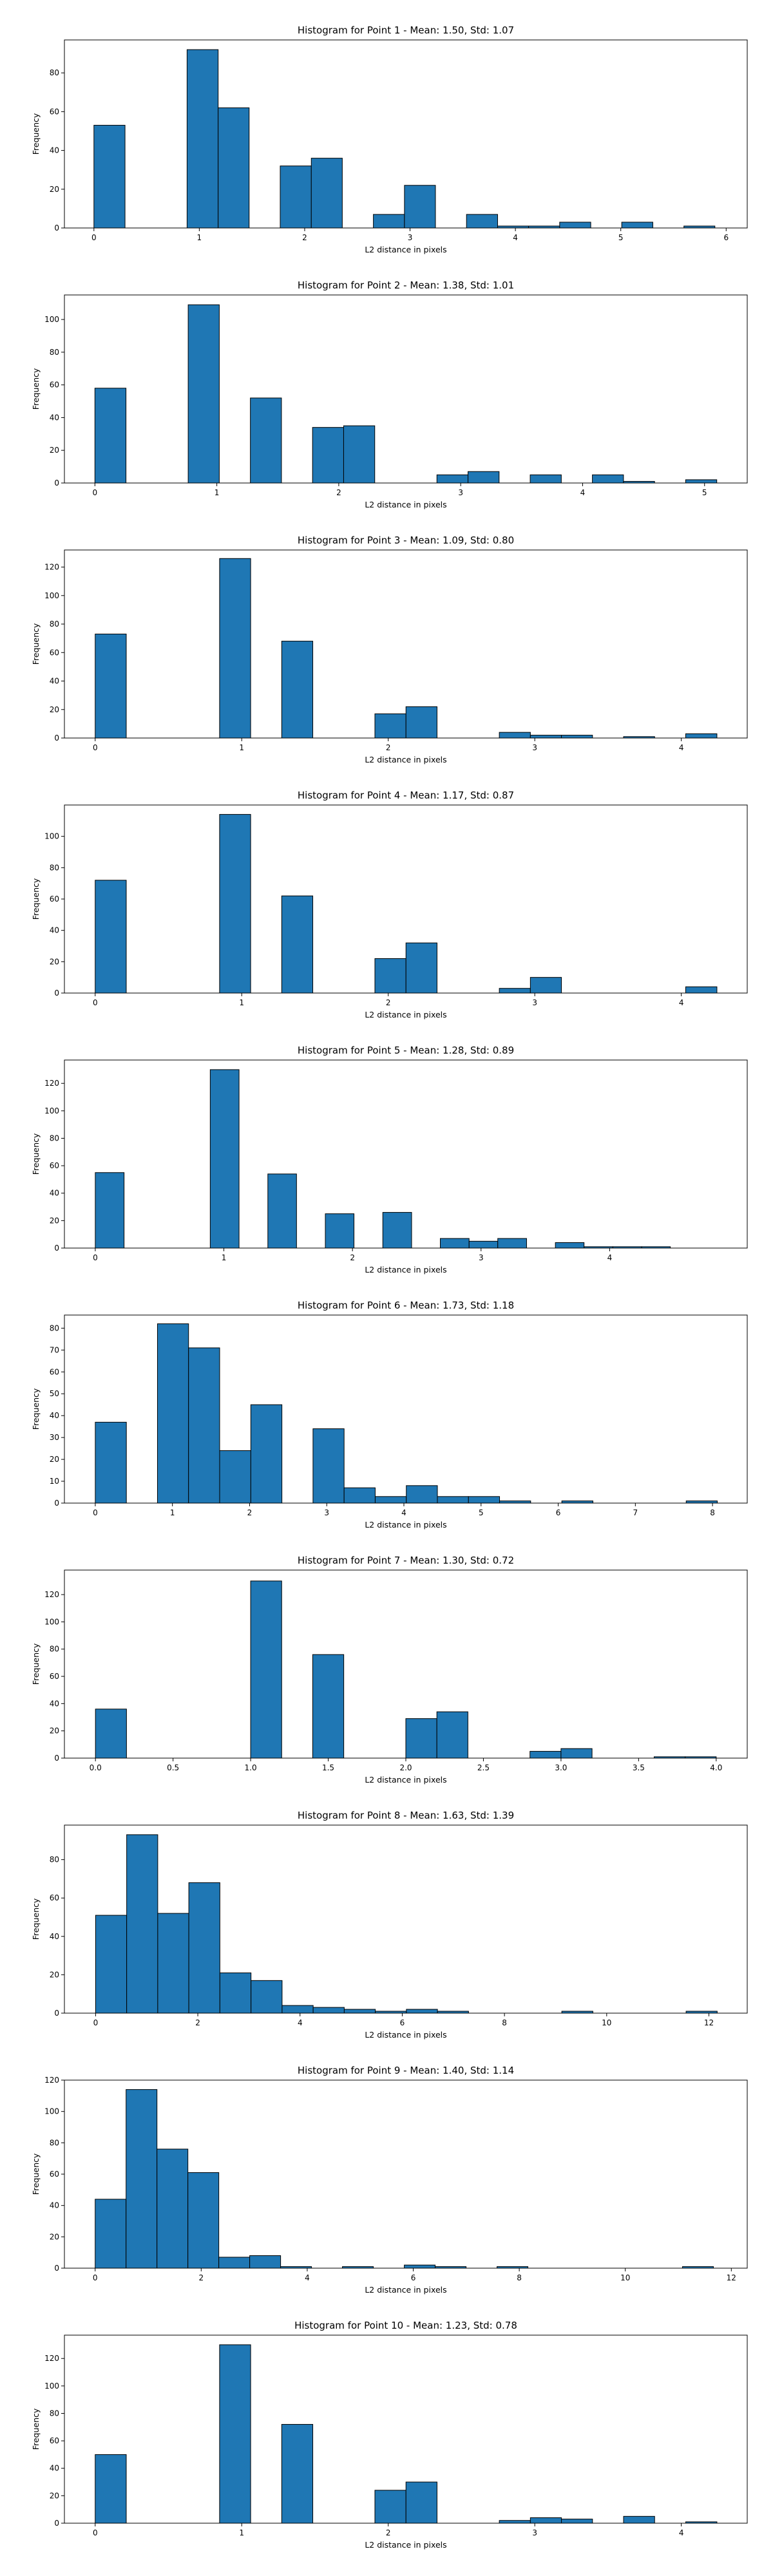 This screenshot has width=773, height=2576. Describe the element at coordinates (52, 567) in the screenshot. I see `y-tick-label: 120` at that location.